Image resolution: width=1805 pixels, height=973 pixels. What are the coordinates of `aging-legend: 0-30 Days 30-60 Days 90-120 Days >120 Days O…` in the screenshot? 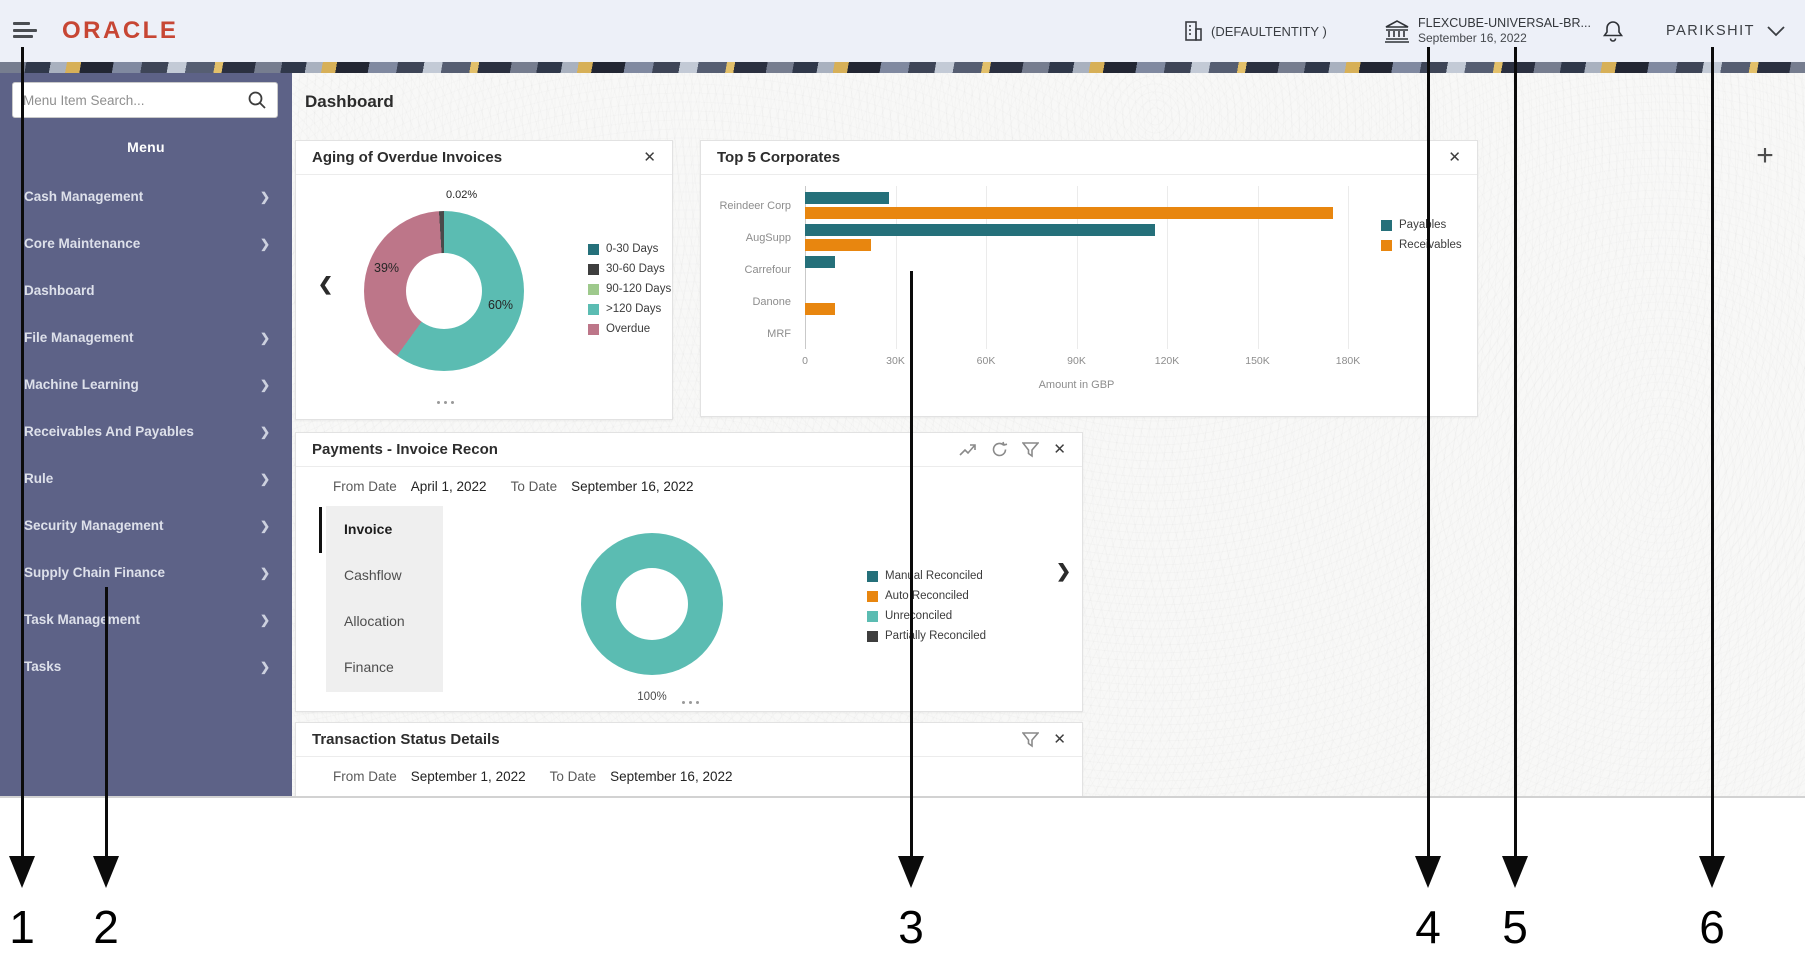 It's located at (629, 289).